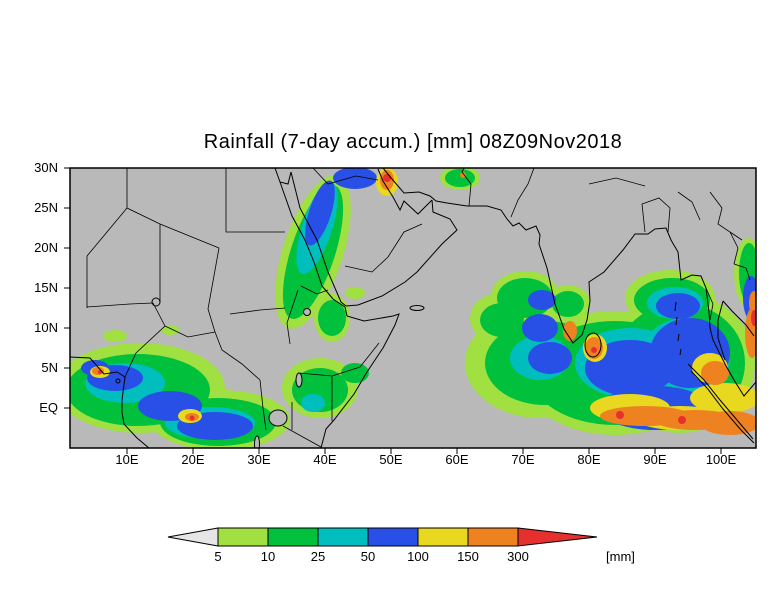  What do you see at coordinates (193, 459) in the screenshot?
I see `x-tick-label-20e: 20E` at bounding box center [193, 459].